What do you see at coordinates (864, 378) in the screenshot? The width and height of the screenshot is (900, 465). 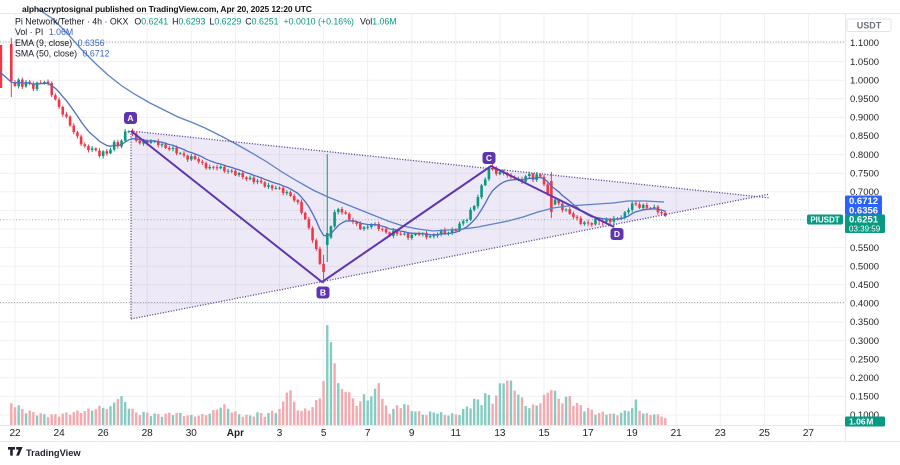 I see `svg-text: 0.2000` at bounding box center [864, 378].